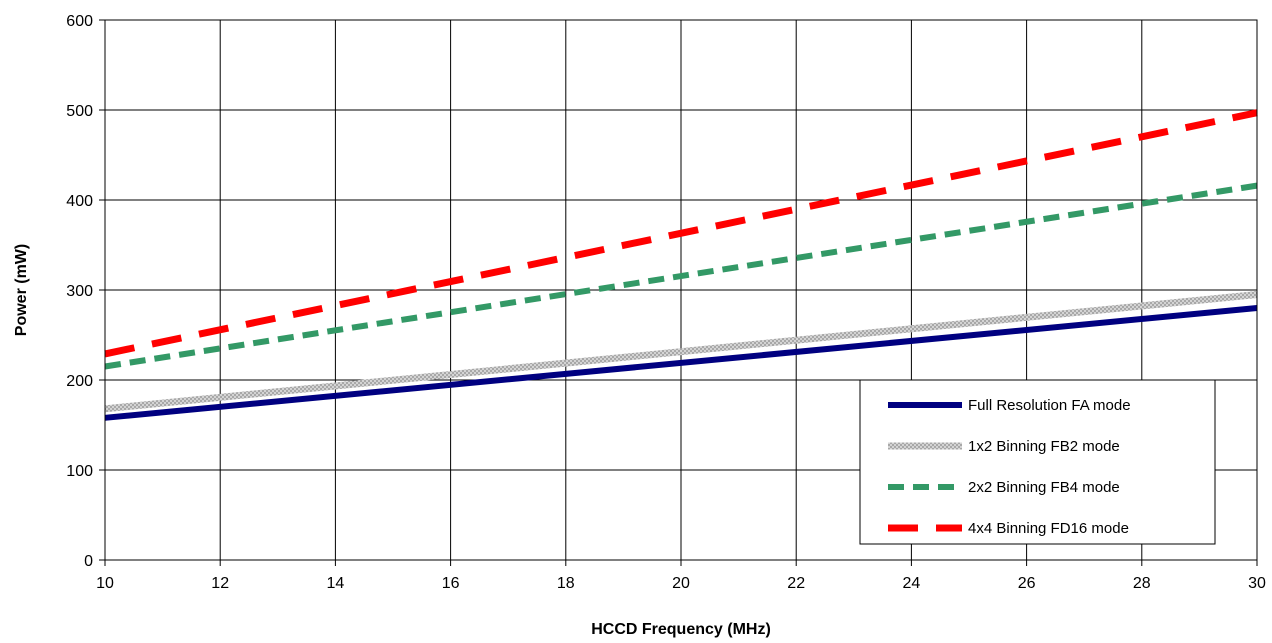 This screenshot has width=1272, height=643. What do you see at coordinates (220, 583) in the screenshot?
I see `x-tick-label: 12` at bounding box center [220, 583].